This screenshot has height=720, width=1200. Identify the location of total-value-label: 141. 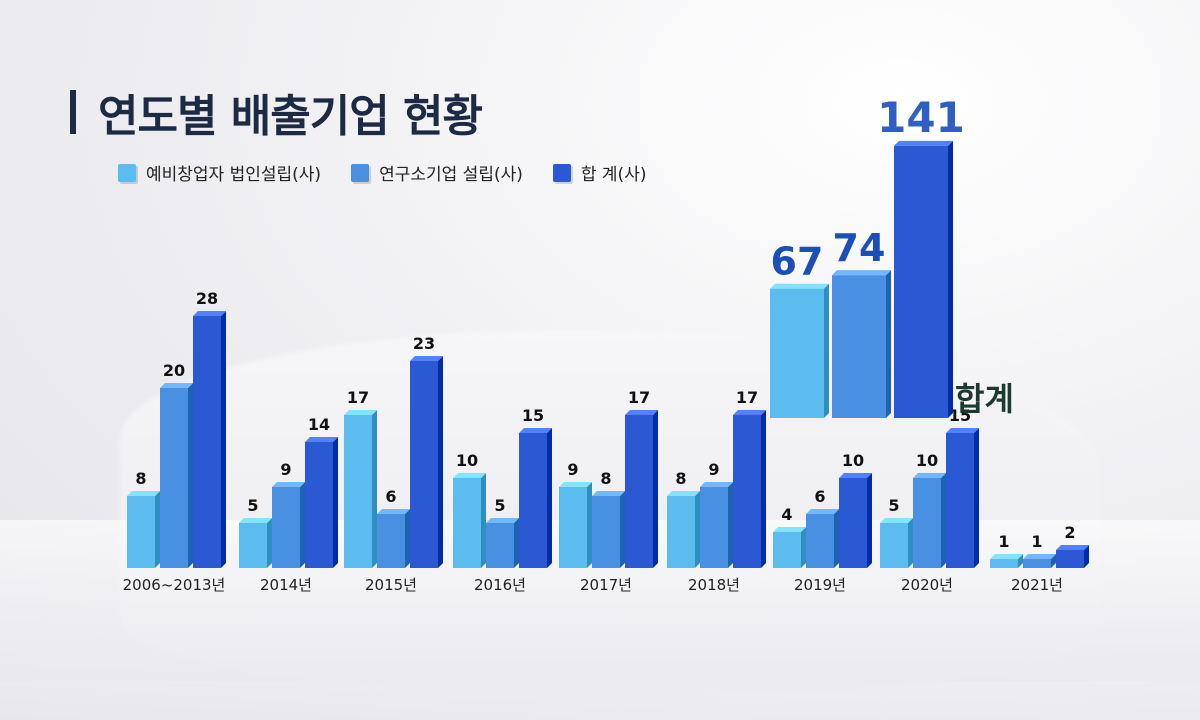
(921, 117).